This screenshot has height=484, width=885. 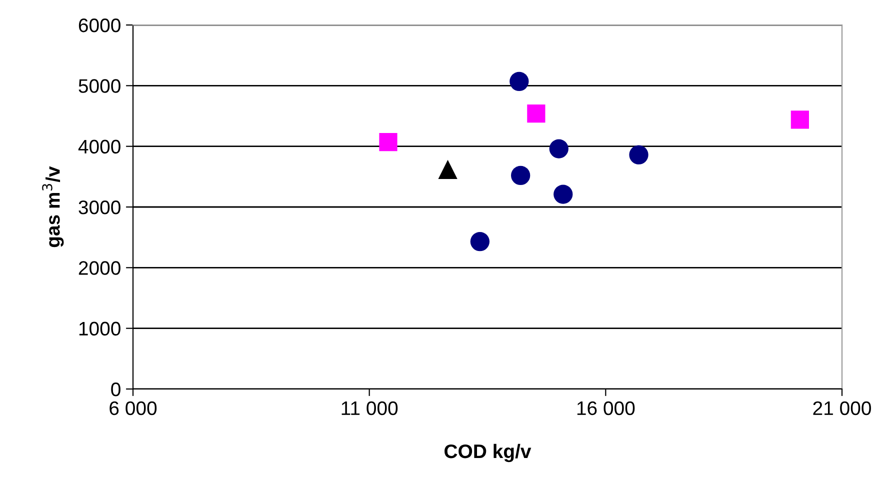 I want to click on x-tick-label: 21 000, so click(x=842, y=408).